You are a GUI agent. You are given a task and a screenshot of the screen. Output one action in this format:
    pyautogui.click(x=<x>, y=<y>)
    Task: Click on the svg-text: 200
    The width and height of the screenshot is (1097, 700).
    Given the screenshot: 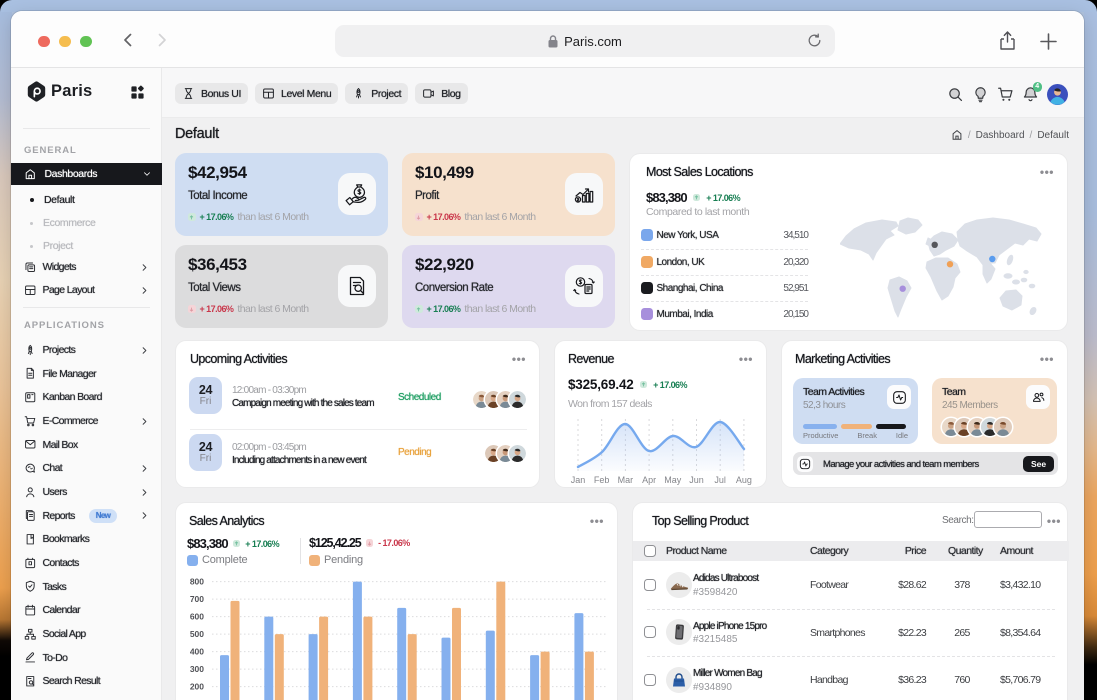 What is the action you would take?
    pyautogui.click(x=197, y=686)
    